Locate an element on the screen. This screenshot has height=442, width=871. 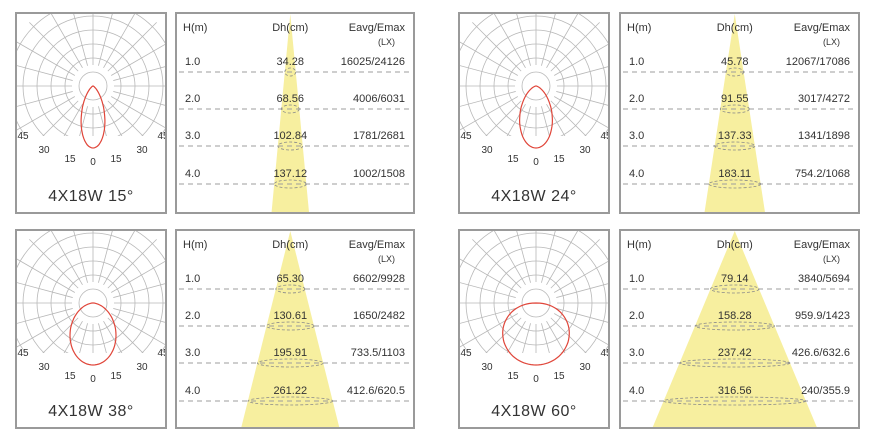
polar-grid is located at coordinates (91, 75).